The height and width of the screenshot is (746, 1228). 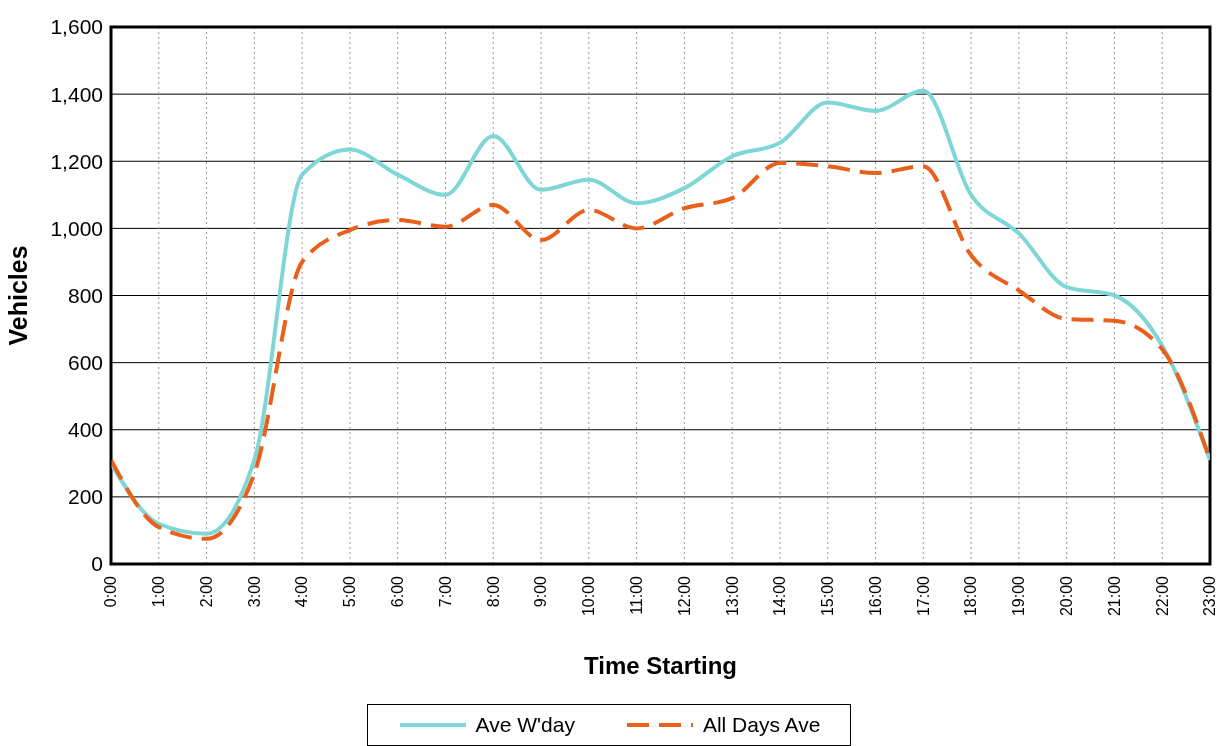 I want to click on x-tick-label: 4:00, so click(x=302, y=591).